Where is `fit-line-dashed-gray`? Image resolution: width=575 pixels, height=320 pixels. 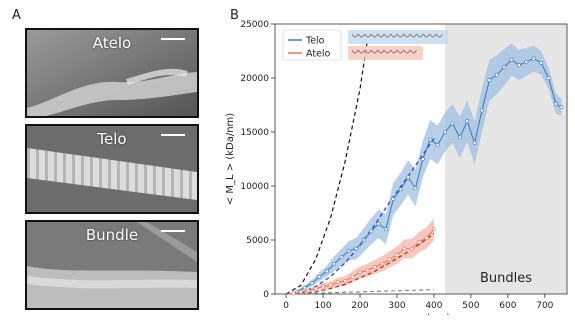
fit-line-dashed-gray is located at coordinates (360, 292).